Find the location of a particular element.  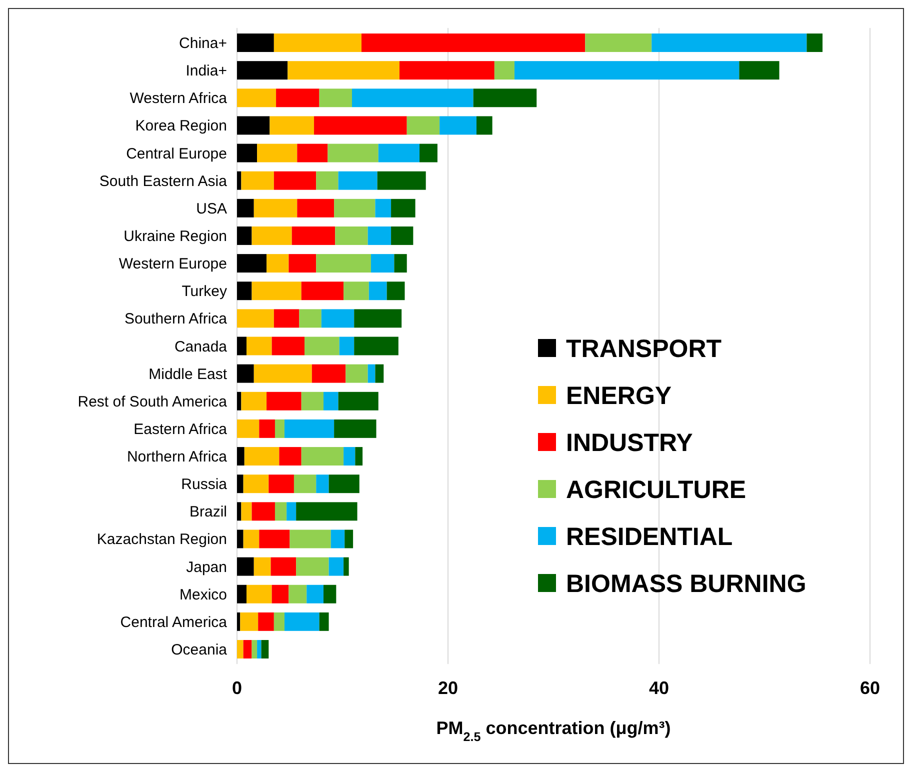

legend-label: AGRICULTURE is located at coordinates (656, 490).